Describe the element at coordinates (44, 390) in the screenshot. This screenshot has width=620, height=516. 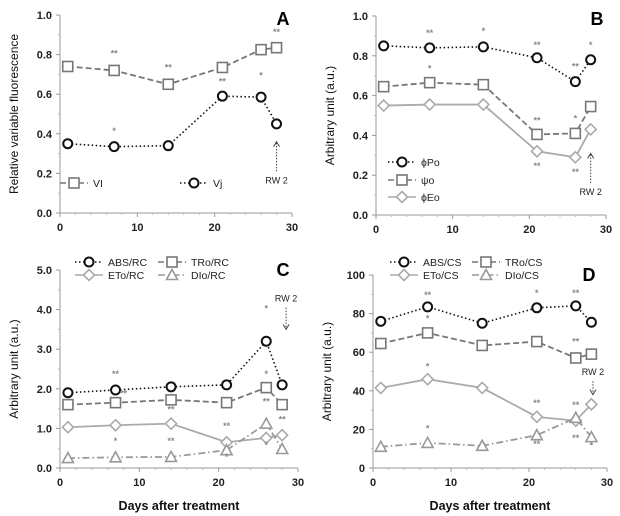
I see `y-tick-label: 2.0` at that location.